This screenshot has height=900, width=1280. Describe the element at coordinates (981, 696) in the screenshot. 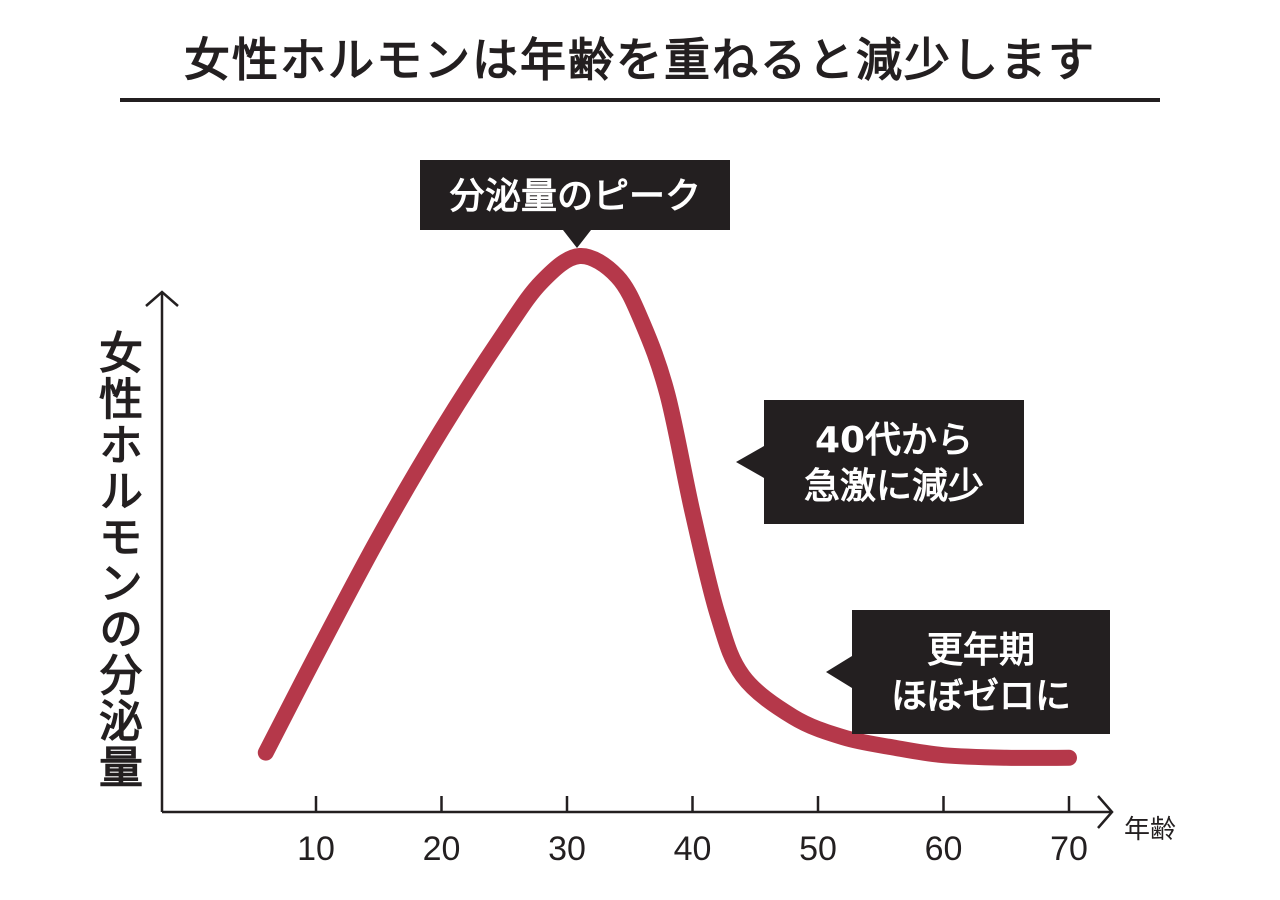

I see `callout-text: ほぼゼロに` at that location.